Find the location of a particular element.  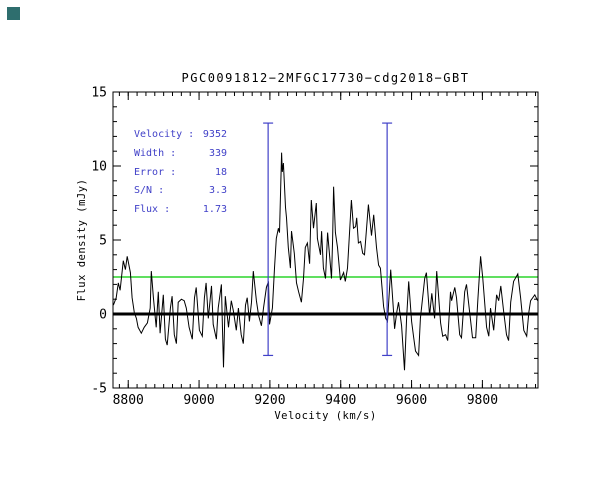

x-tick-label: 9800 is located at coordinates (482, 400).